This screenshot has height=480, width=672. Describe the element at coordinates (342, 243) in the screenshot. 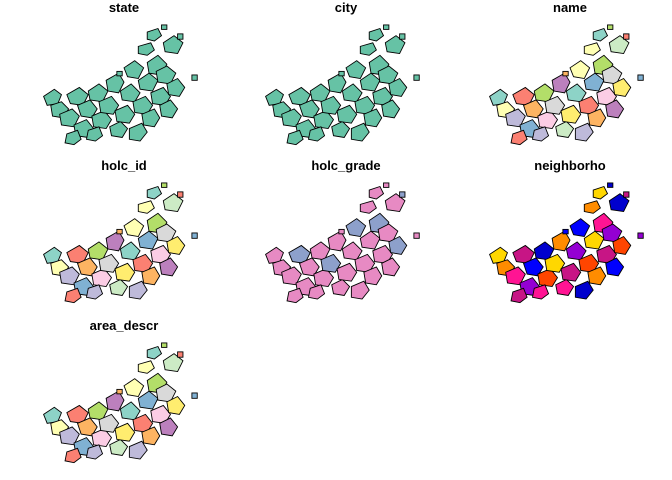

I see `map-holc_grade` at that location.